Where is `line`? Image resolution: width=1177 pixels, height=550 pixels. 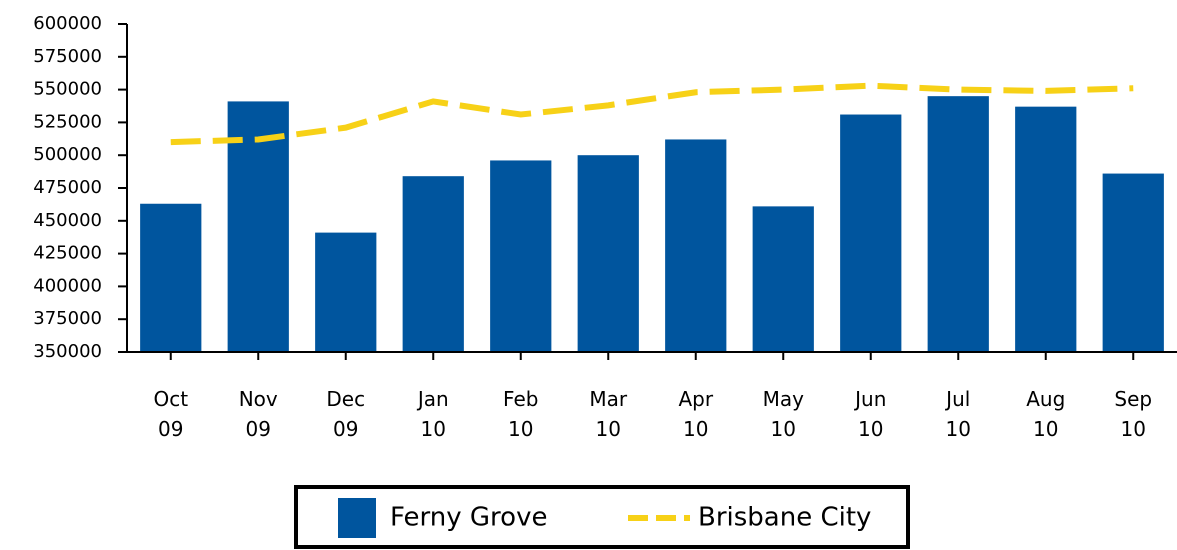
line is located at coordinates (652, 114).